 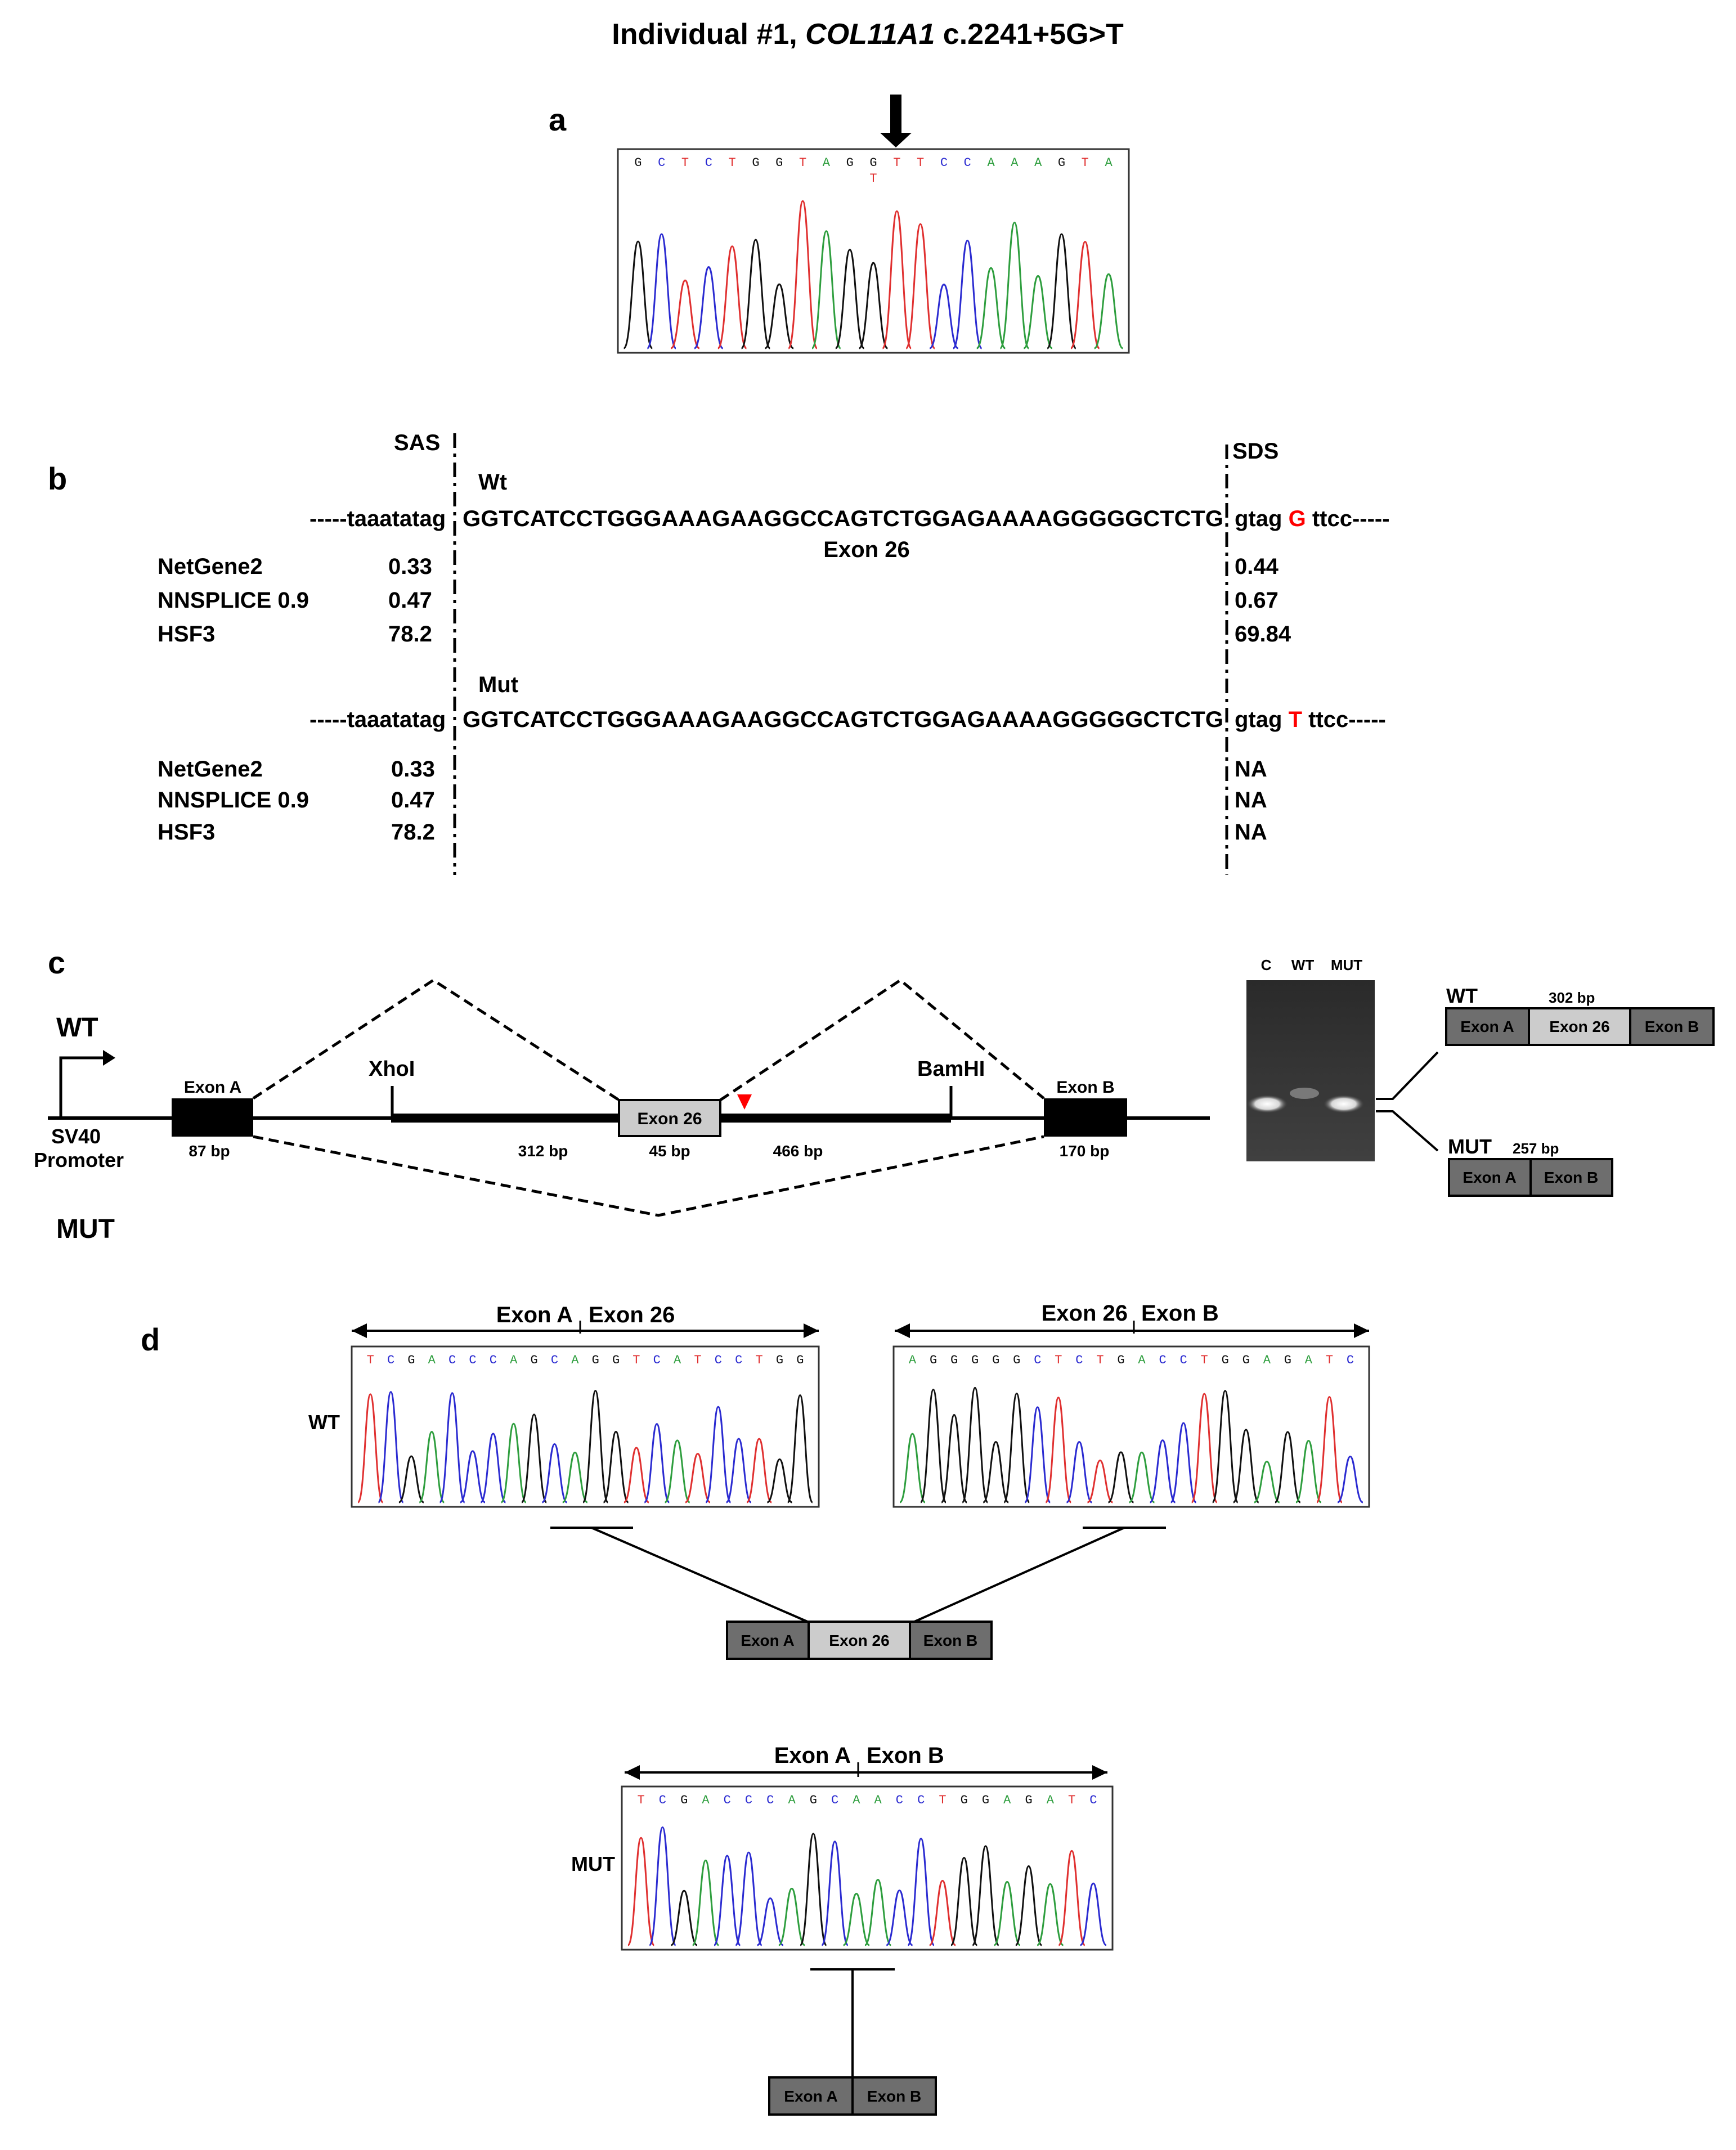 What do you see at coordinates (413, 770) in the screenshot?
I see `mut-sas-score: 0.33` at bounding box center [413, 770].